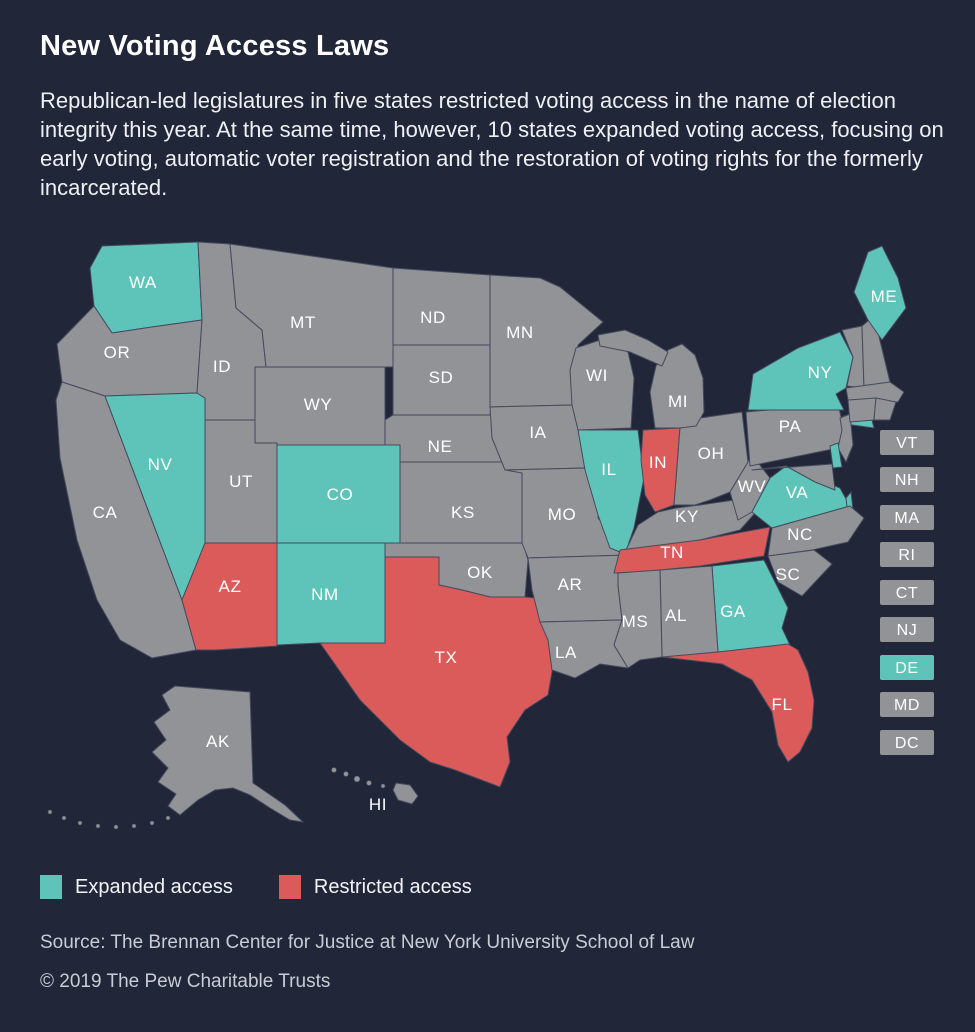 The width and height of the screenshot is (975, 1032). I want to click on state-box-nj, so click(907, 629).